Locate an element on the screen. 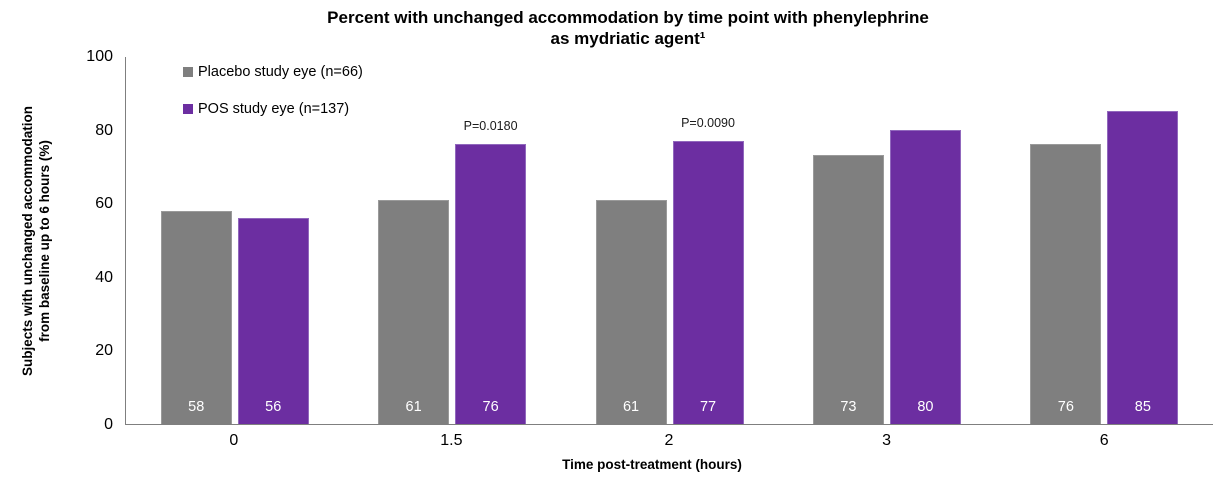 Image resolution: width=1232 pixels, height=487 pixels. y-tick-label: 100 is located at coordinates (99, 56).